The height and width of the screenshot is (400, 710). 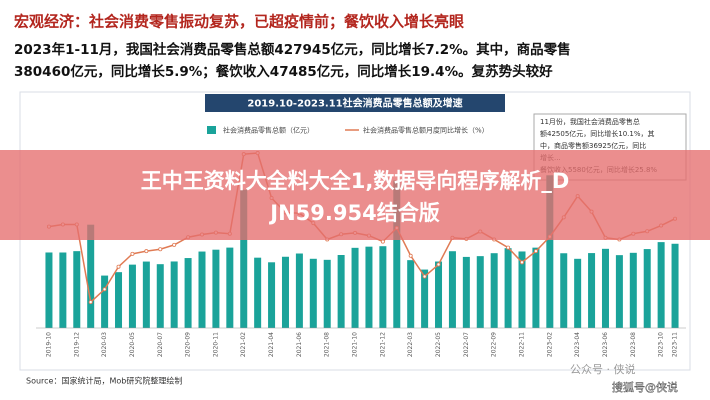 I want to click on source: Source：国家统计局，Mob研究院整理绘制, so click(x=104, y=381).